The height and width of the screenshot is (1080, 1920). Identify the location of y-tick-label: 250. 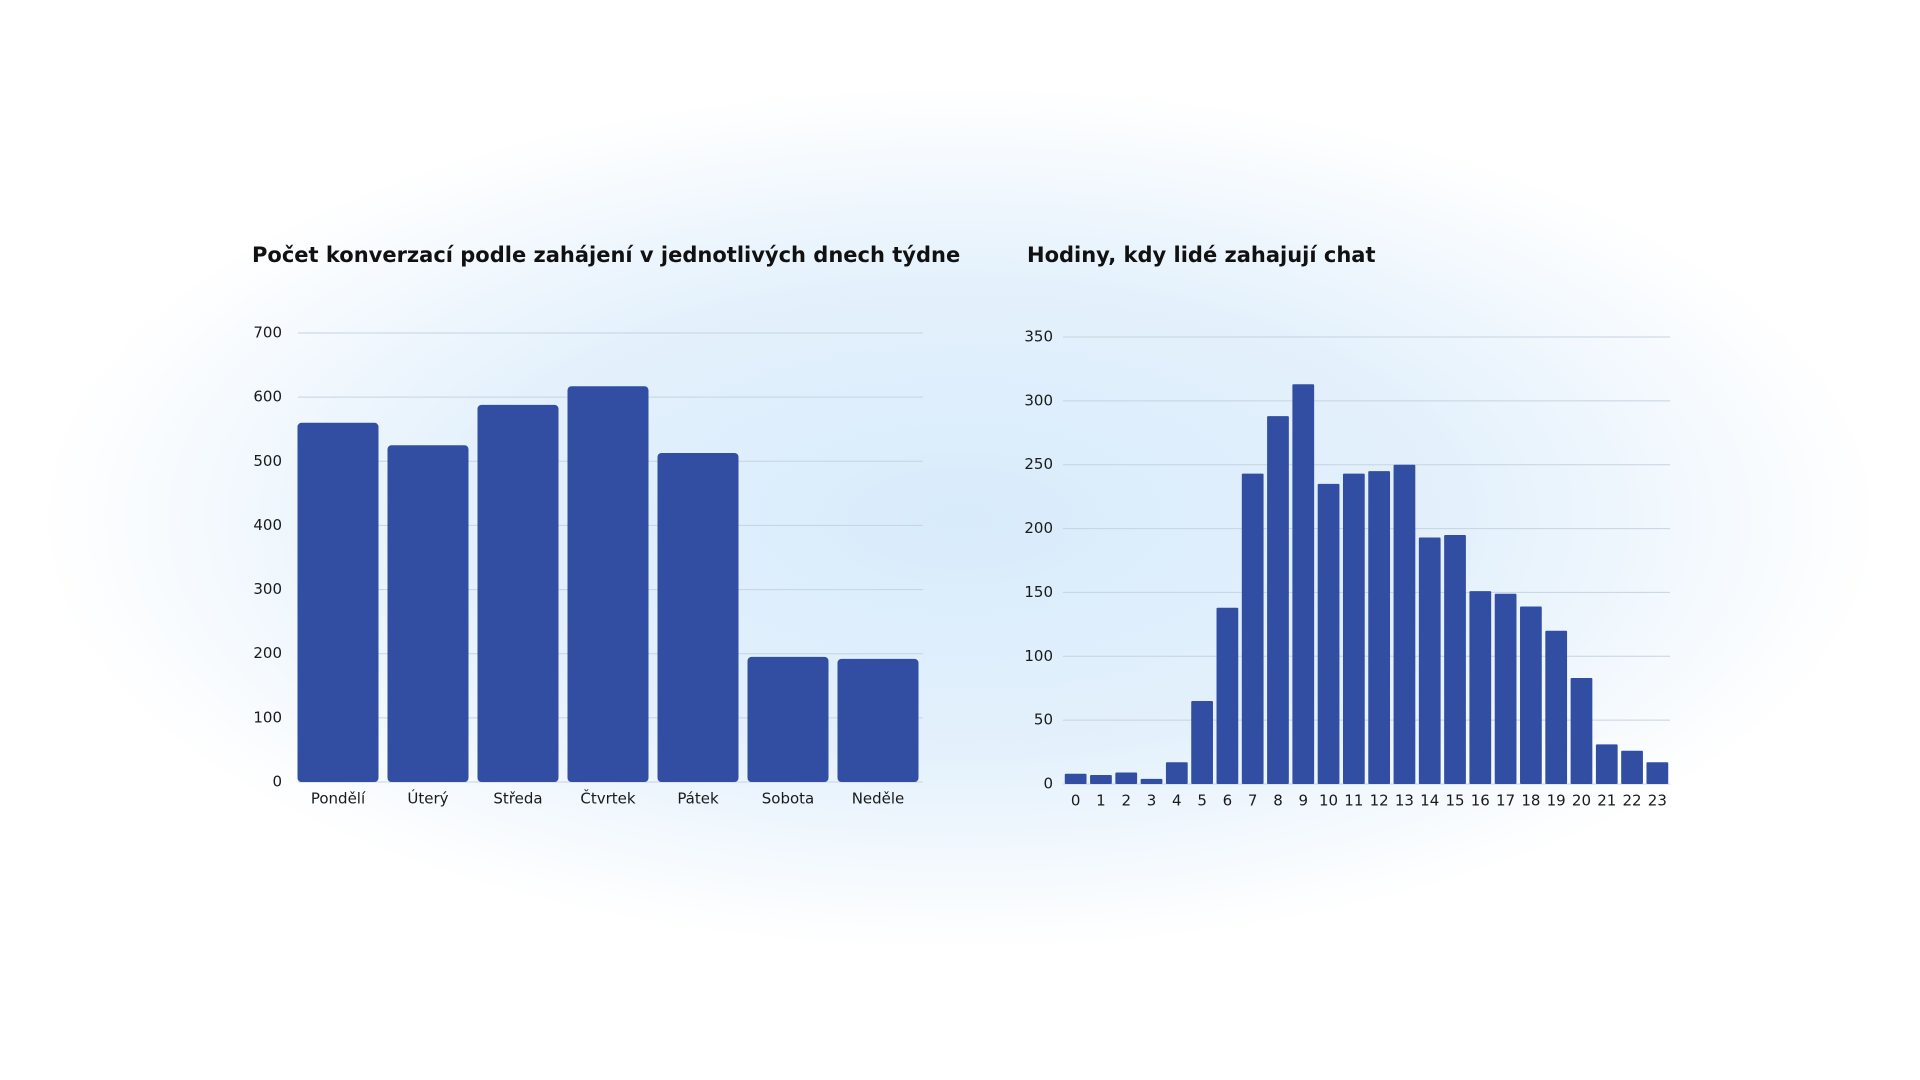
(1038, 464).